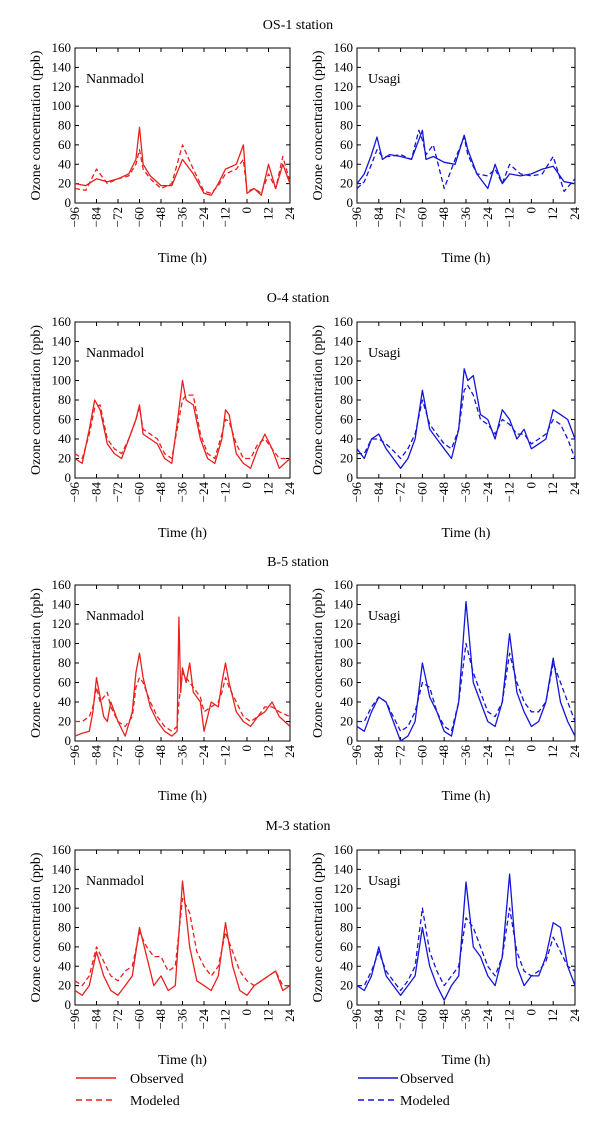 This screenshot has width=600, height=1125. What do you see at coordinates (62, 321) in the screenshot?
I see `y-tick-label: 160` at bounding box center [62, 321].